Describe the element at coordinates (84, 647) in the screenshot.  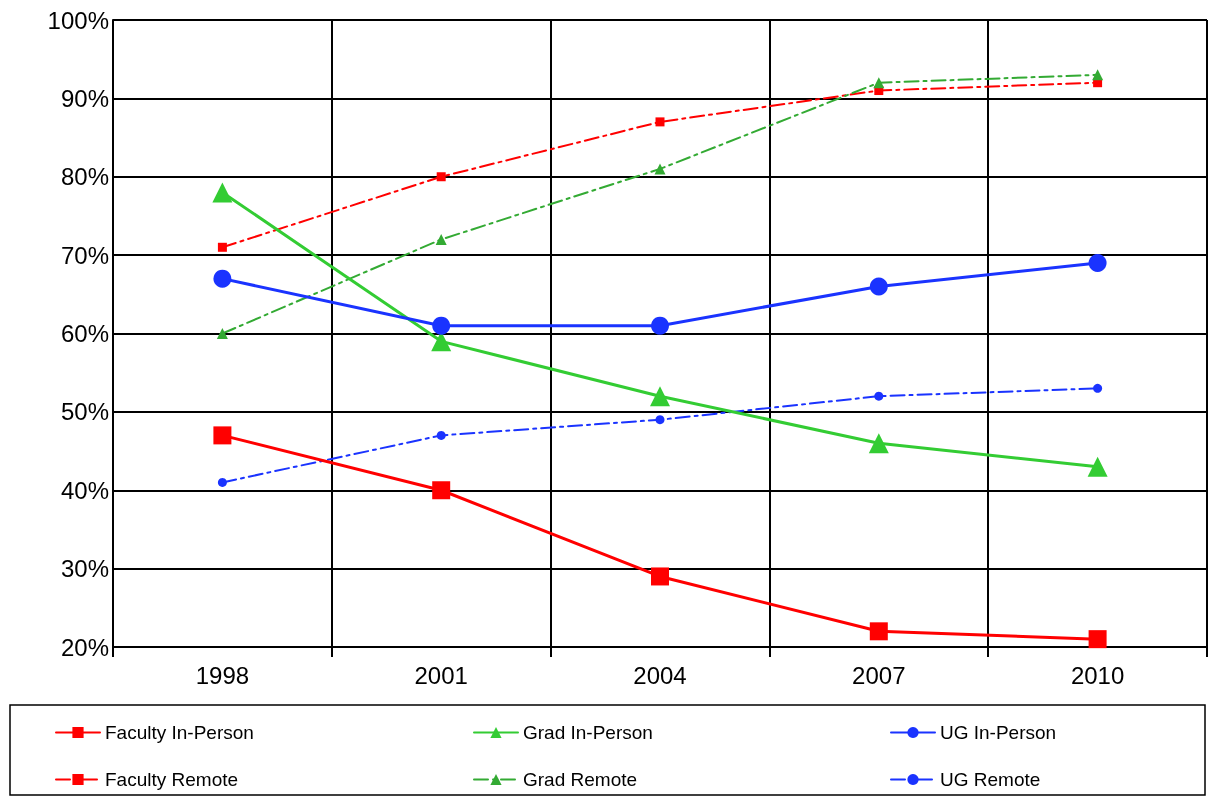
I see `y-tick-label: 20%` at that location.